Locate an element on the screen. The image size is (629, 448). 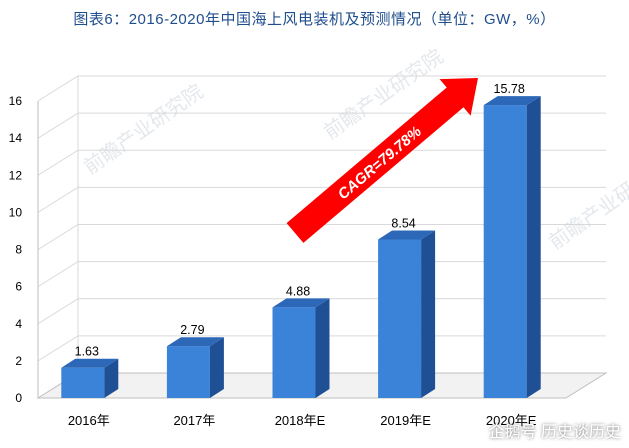
x-tick-label: 2016年 is located at coordinates (89, 420).